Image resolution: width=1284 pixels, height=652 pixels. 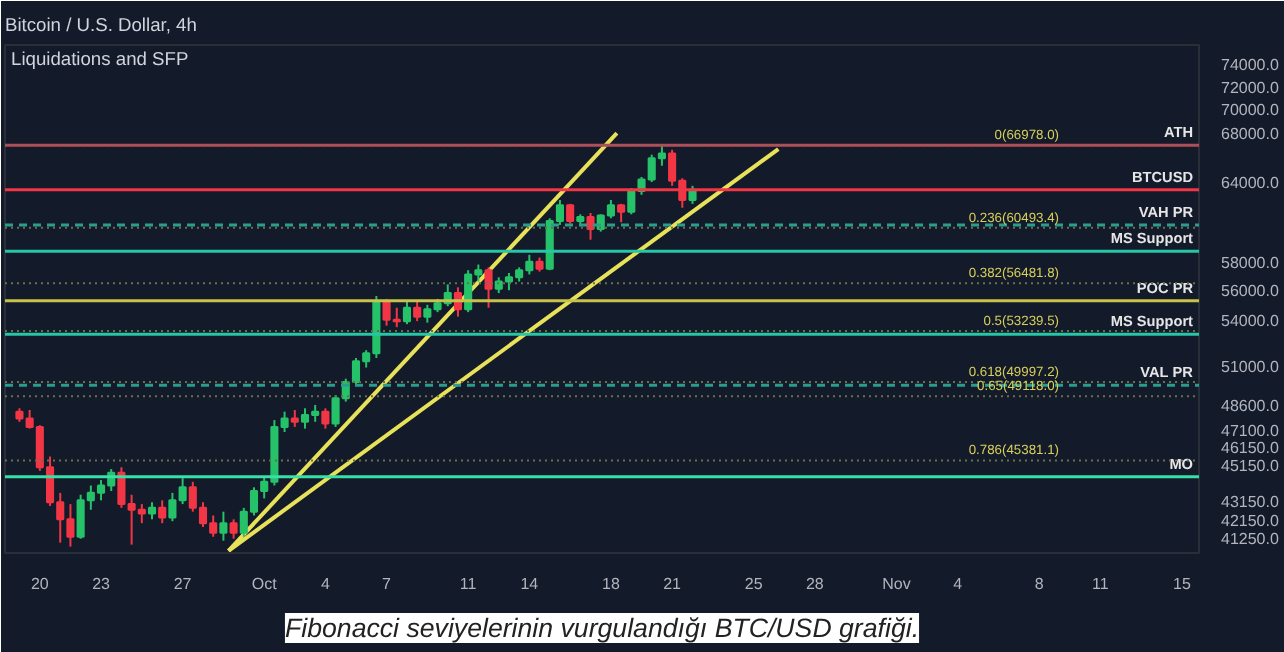 I want to click on x-tick-label: 15, so click(x=1182, y=584).